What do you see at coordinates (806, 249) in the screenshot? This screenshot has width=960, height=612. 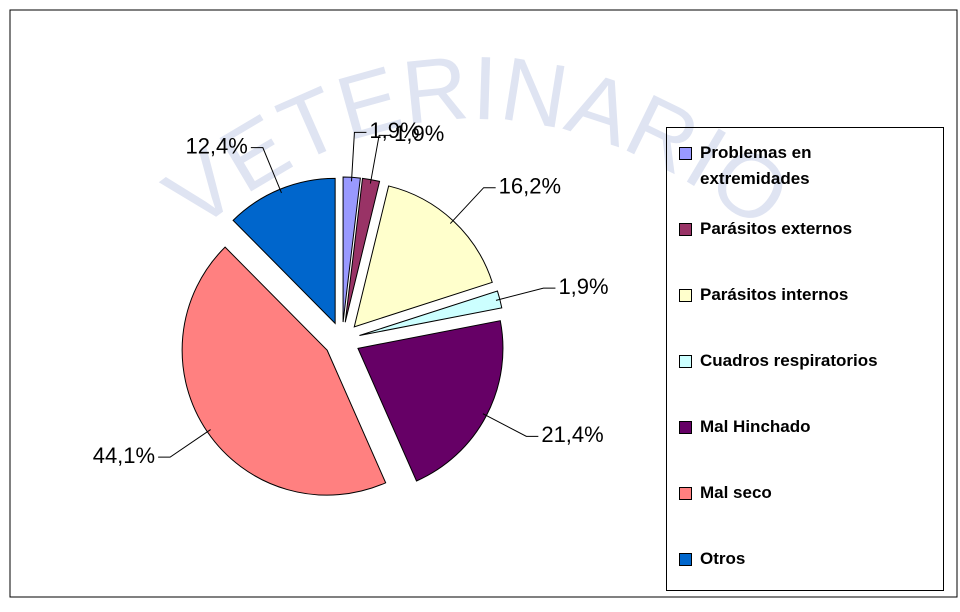 I see `legend-item: Parásitos externos` at bounding box center [806, 249].